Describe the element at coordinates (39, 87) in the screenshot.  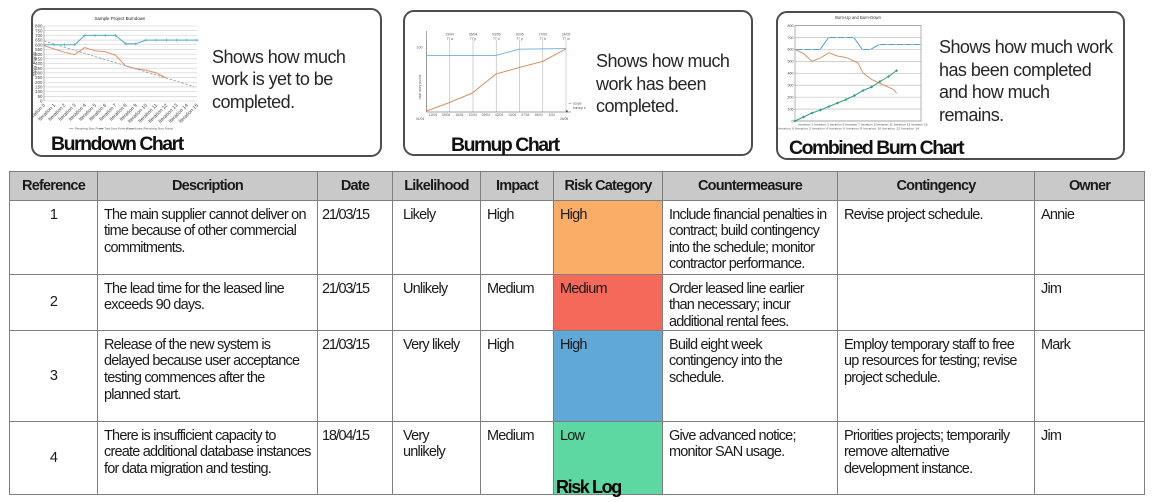
I see `svg-text: 150` at that location.